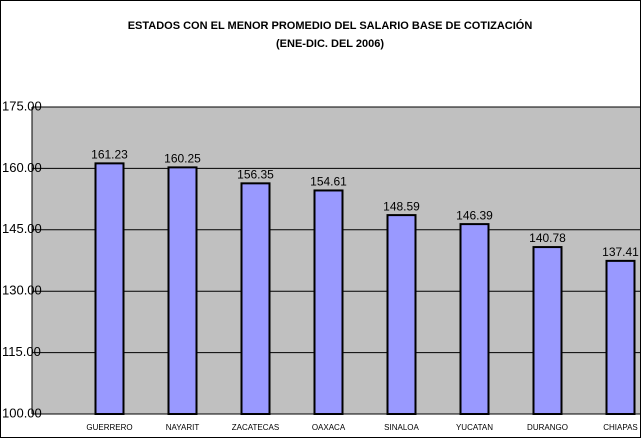 Image resolution: width=641 pixels, height=438 pixels. I want to click on chart-subtitle: (ENE-DIC. DEL 2006), so click(330, 44).